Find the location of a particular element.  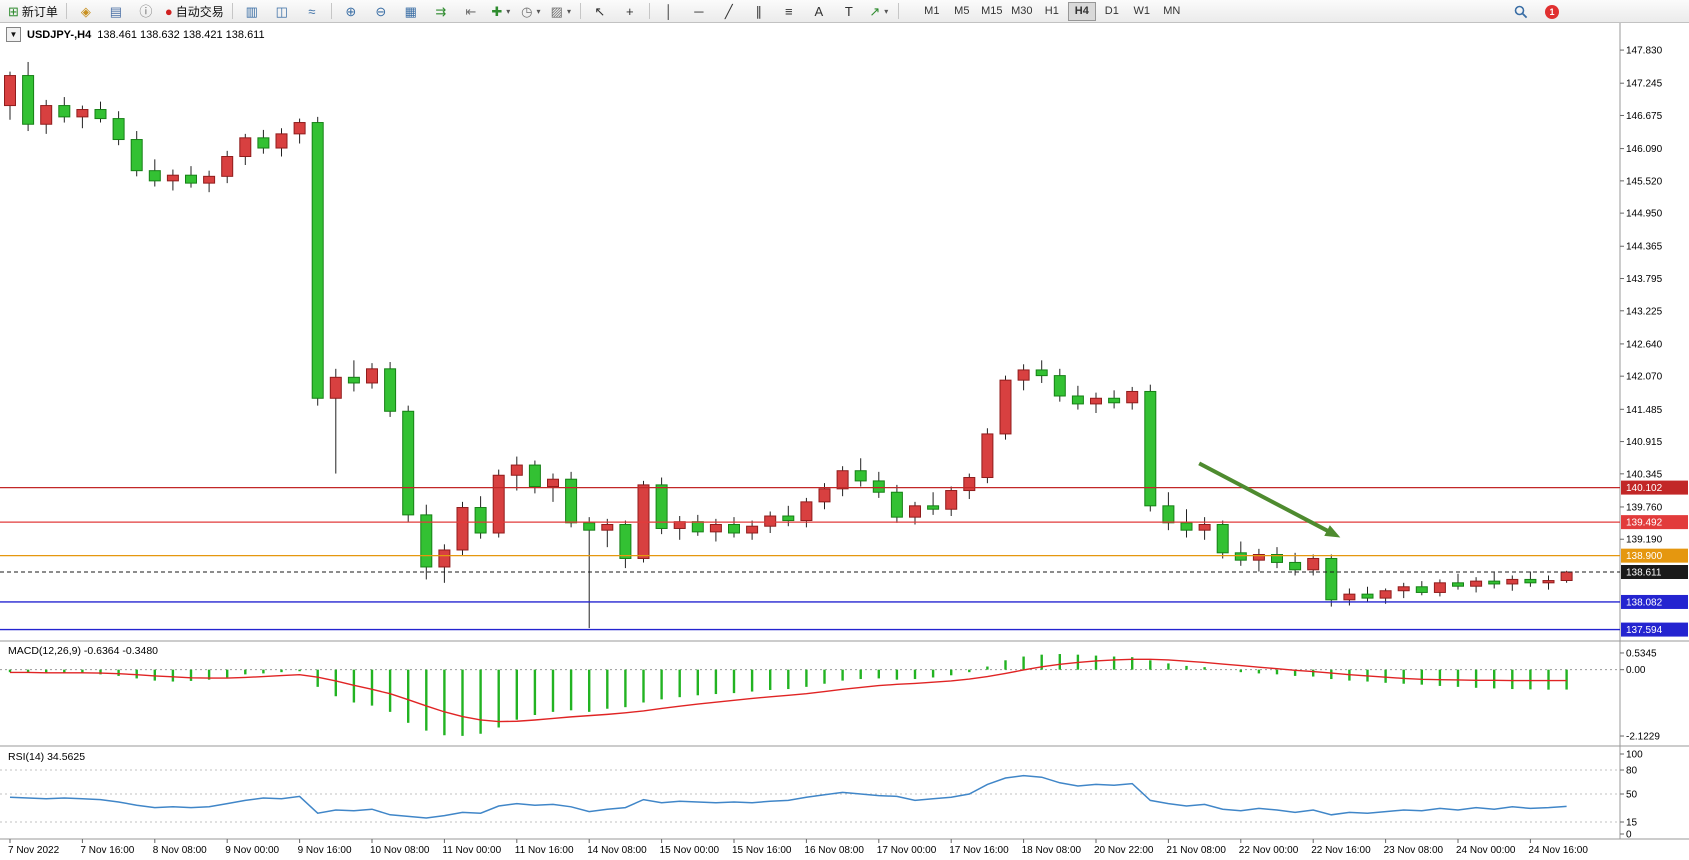

time-axis-label: 15 Nov 00:00 is located at coordinates (690, 850).